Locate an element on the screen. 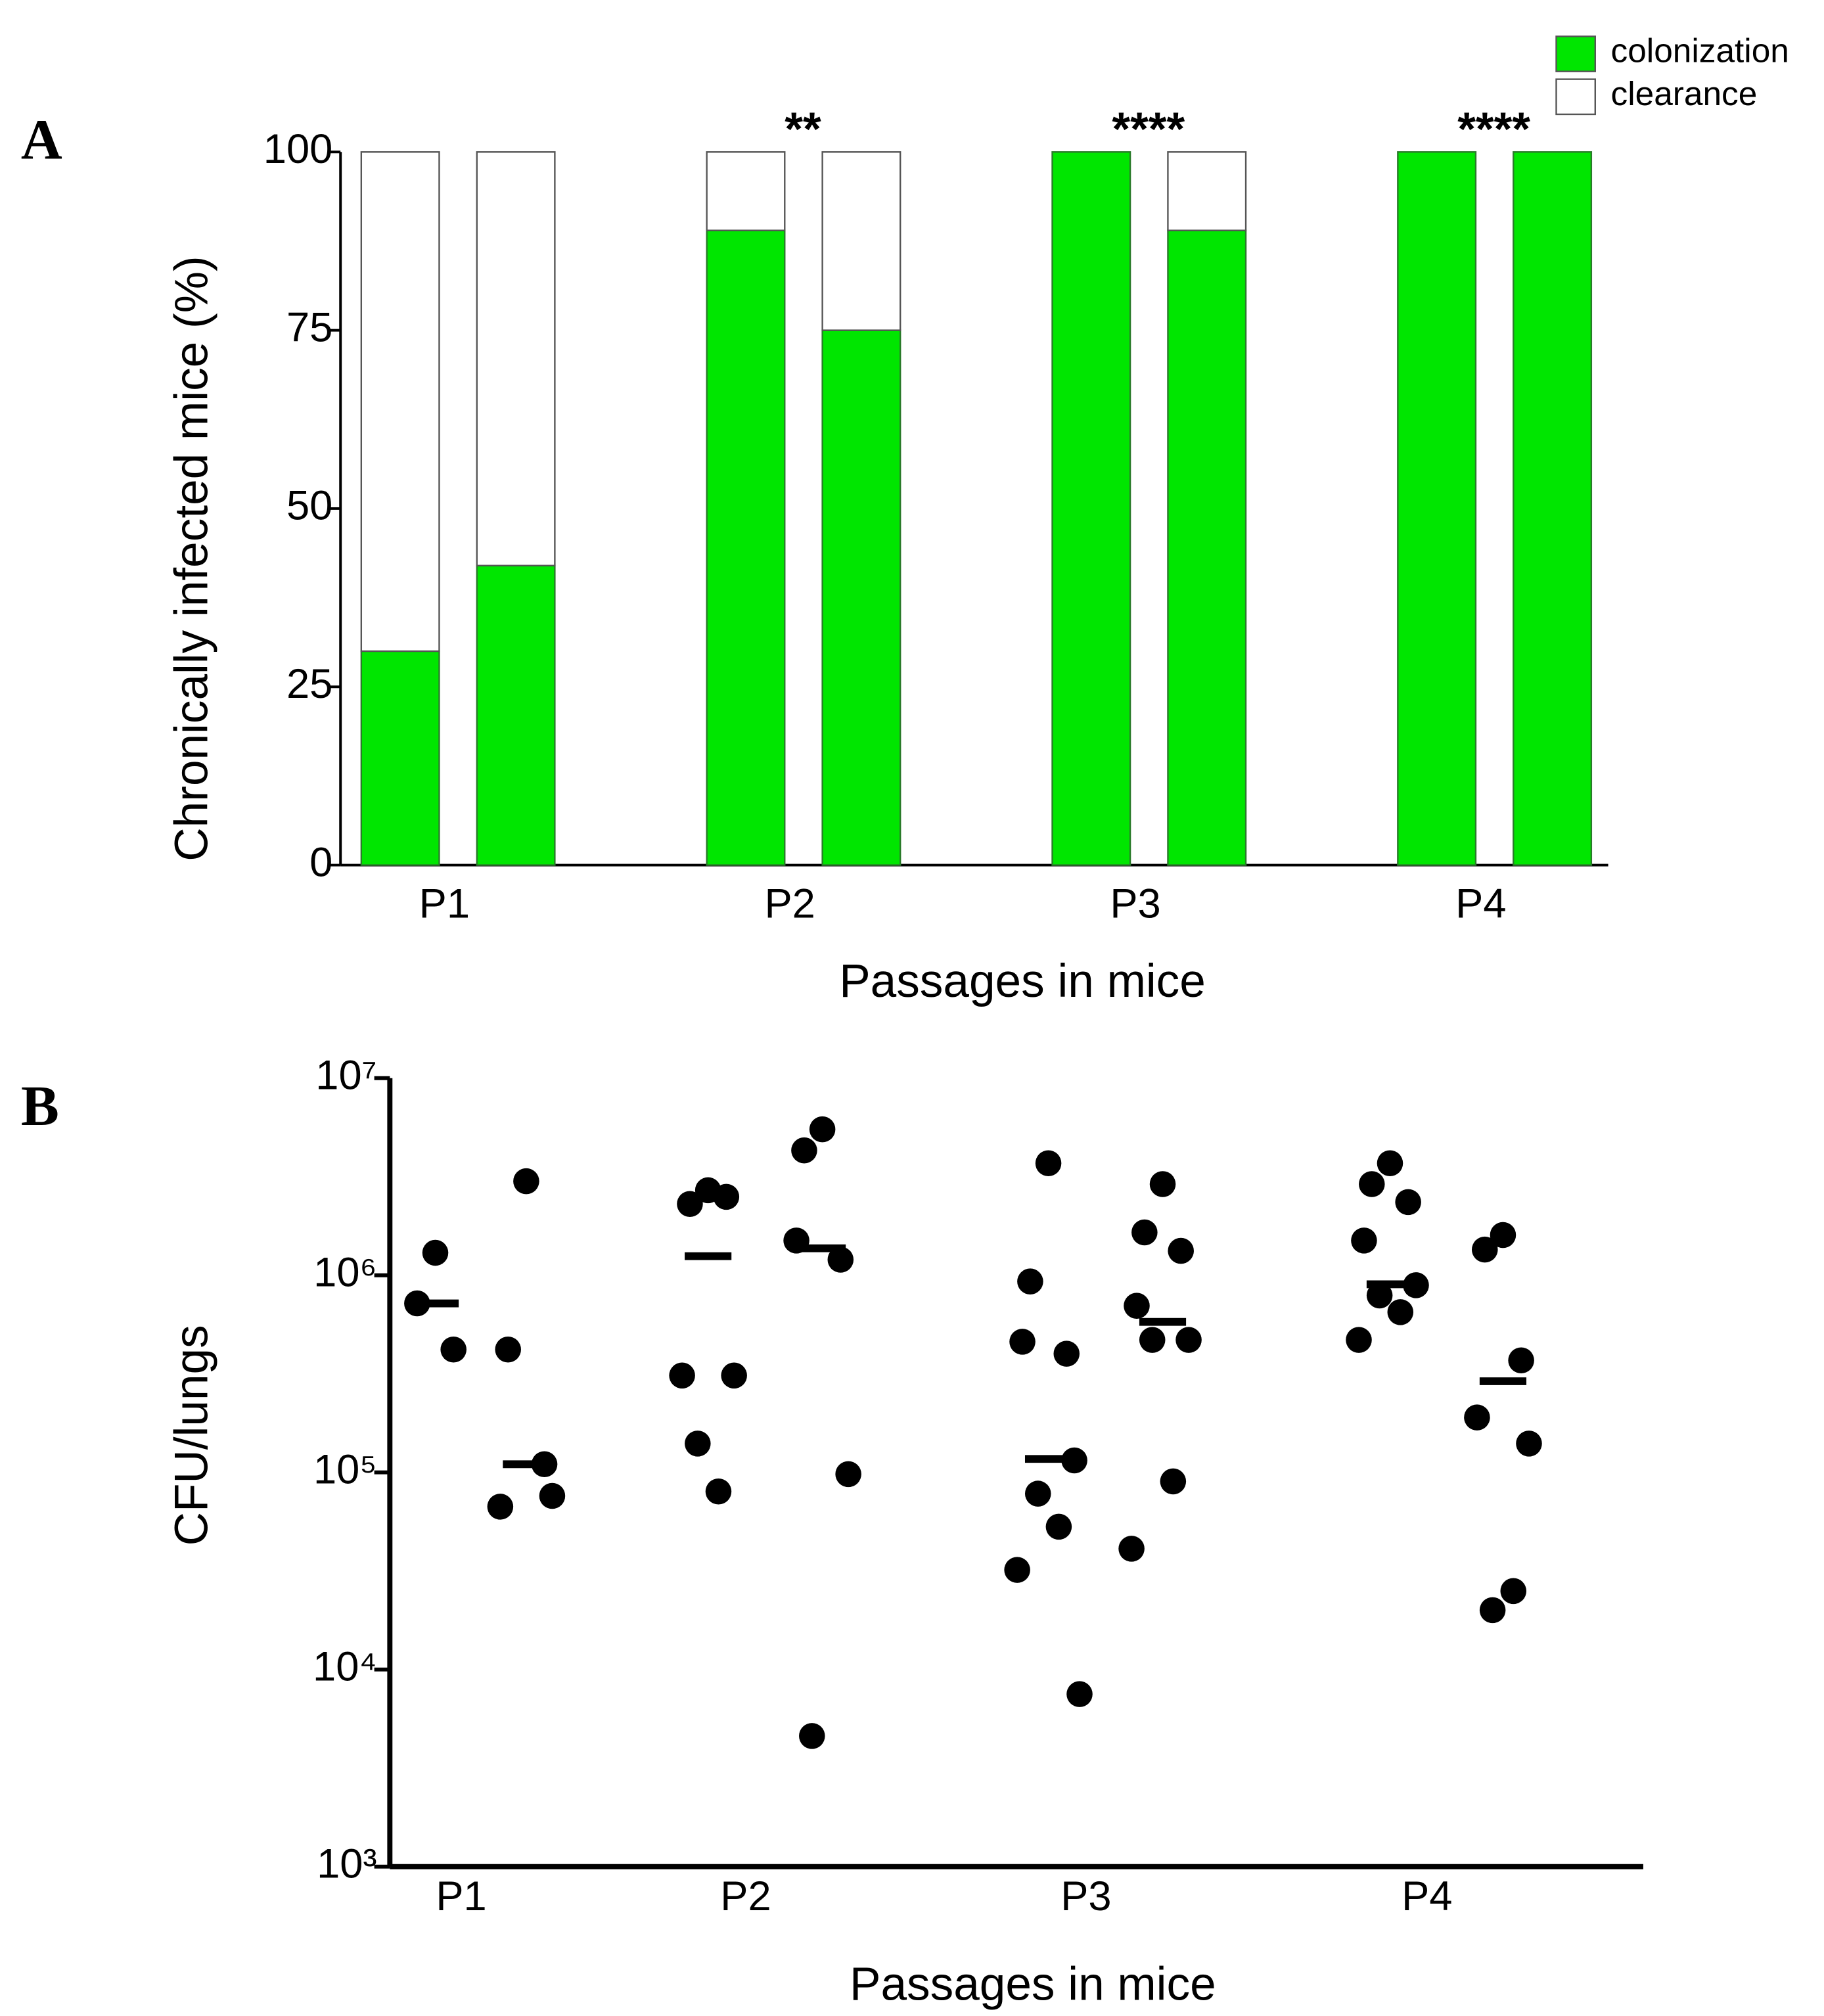 The image size is (1824, 2016). legend-label: clearance is located at coordinates (1684, 93).